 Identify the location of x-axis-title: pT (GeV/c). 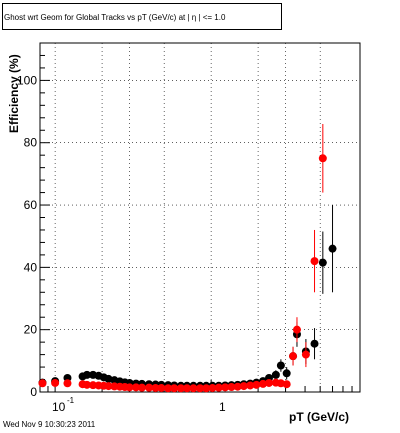
(319, 417).